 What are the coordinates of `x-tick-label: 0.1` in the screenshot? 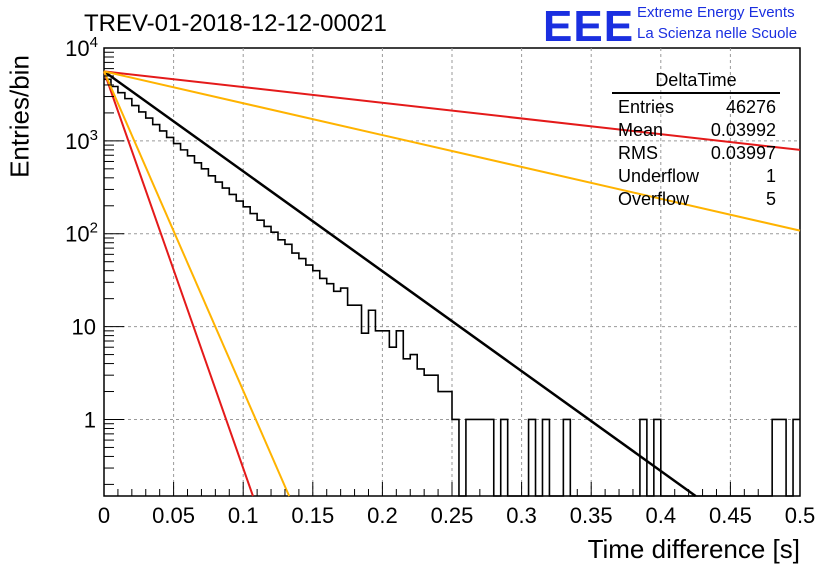 It's located at (243, 515).